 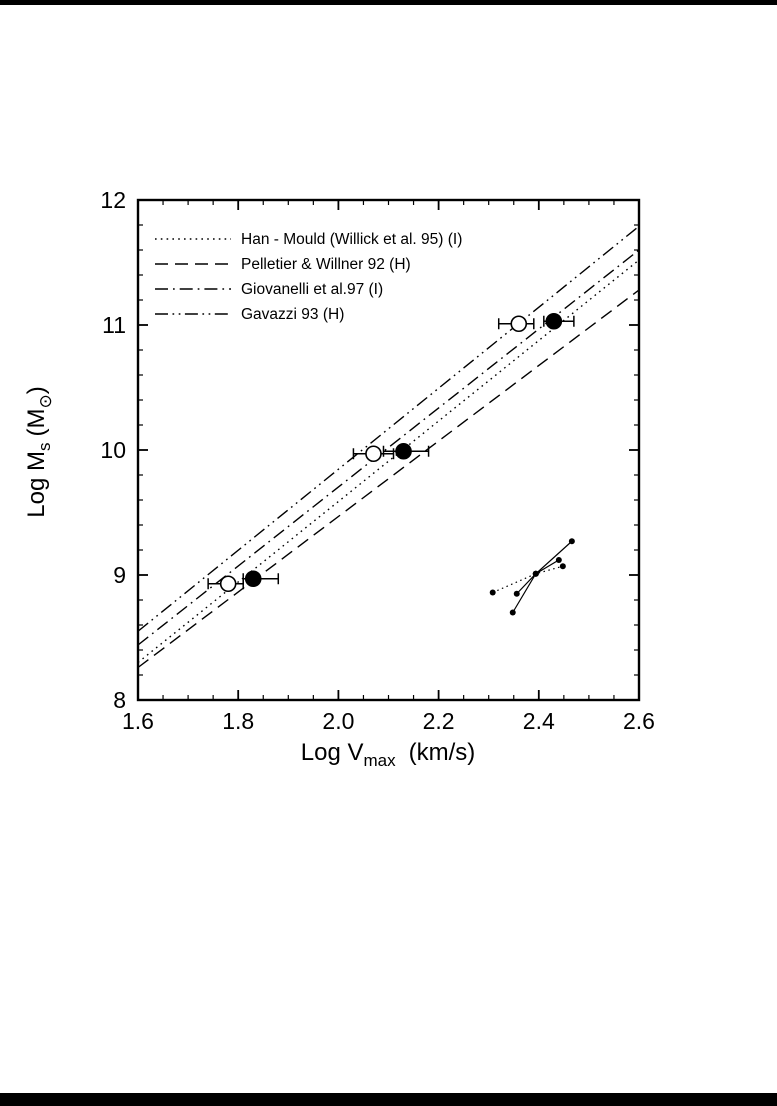 I want to click on slope-fan-layer, so click(x=532, y=577).